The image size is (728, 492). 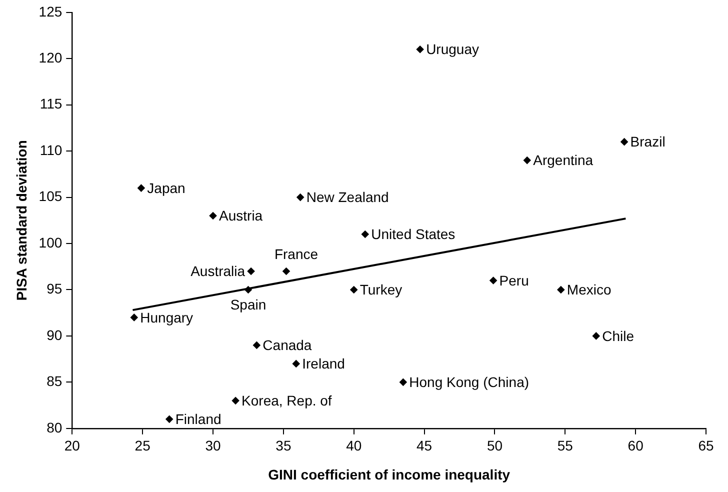 I want to click on y-tick-label: 80, so click(x=54, y=427).